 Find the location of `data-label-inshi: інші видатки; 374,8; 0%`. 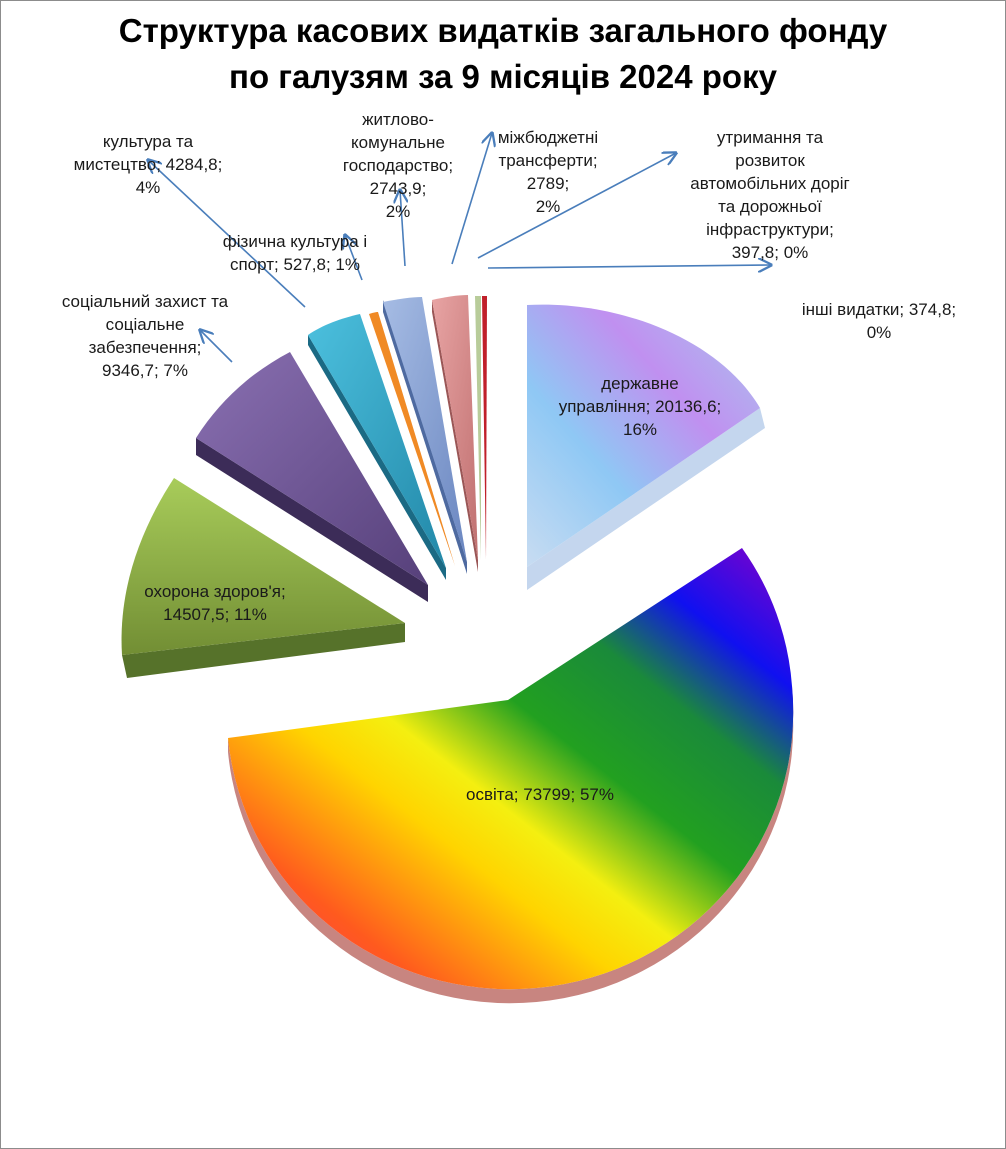

data-label-inshi: інші видатки; 374,8; 0% is located at coordinates (879, 321).